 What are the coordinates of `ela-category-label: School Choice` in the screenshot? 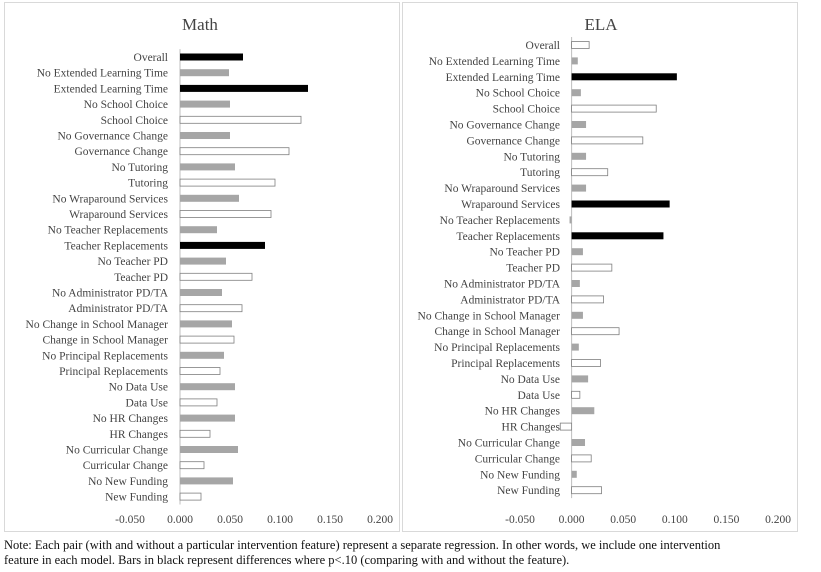 It's located at (526, 110).